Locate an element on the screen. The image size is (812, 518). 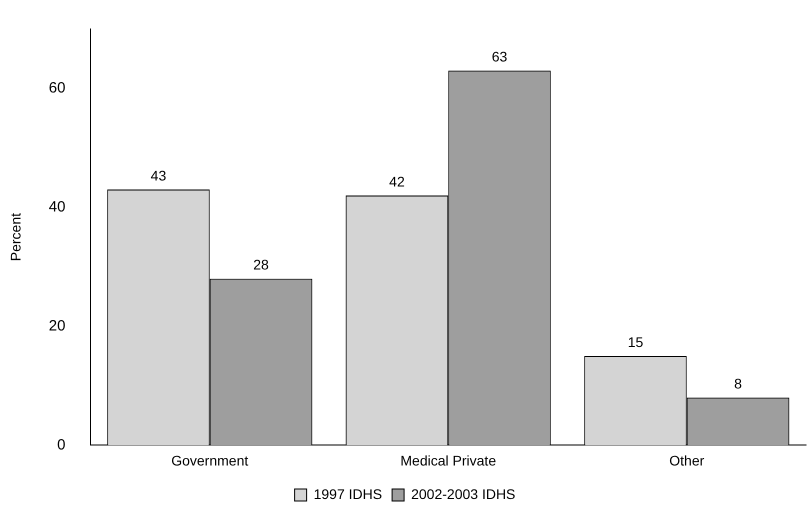
x-tick-label: Government is located at coordinates (209, 460).